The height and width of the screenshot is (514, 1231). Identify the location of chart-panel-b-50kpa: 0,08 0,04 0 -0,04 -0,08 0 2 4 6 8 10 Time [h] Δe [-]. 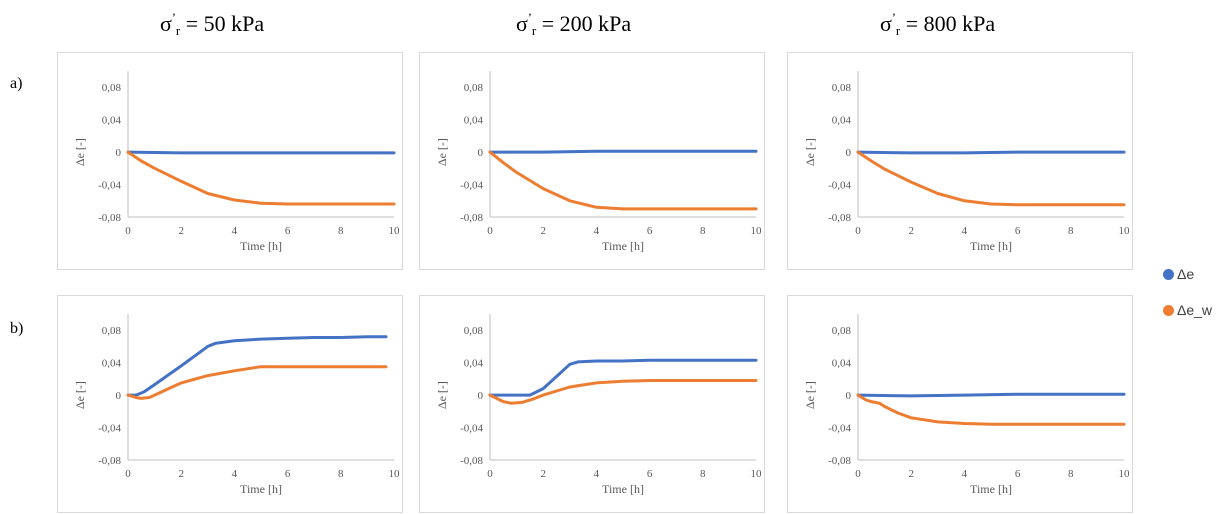
(230, 404).